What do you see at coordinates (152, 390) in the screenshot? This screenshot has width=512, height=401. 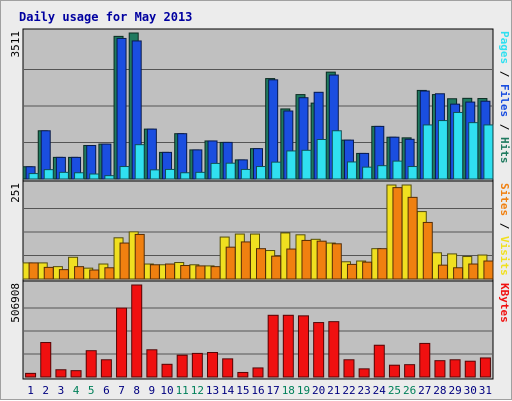 I see `x-tick-label-day-9: 9` at bounding box center [152, 390].